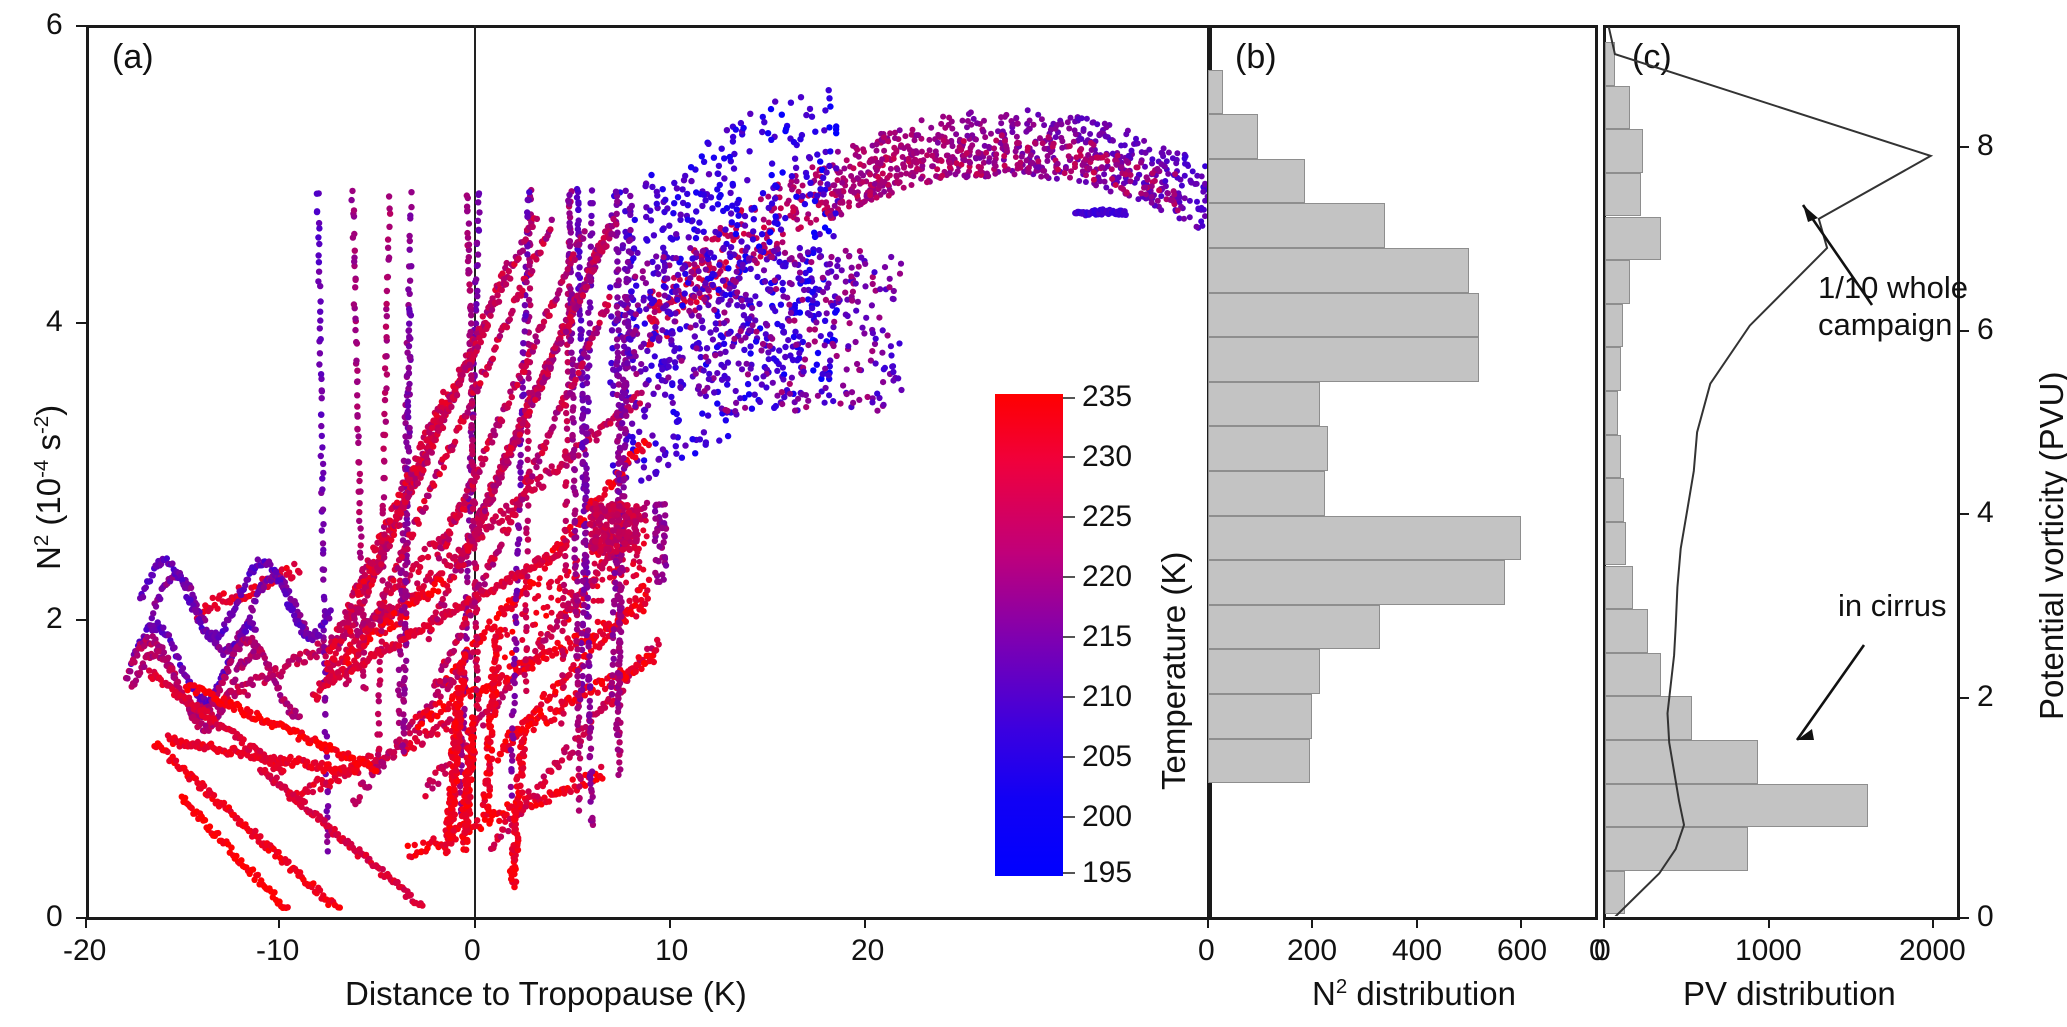  What do you see at coordinates (1107, 396) in the screenshot?
I see `colorbar-tick-label: 235` at bounding box center [1107, 396].